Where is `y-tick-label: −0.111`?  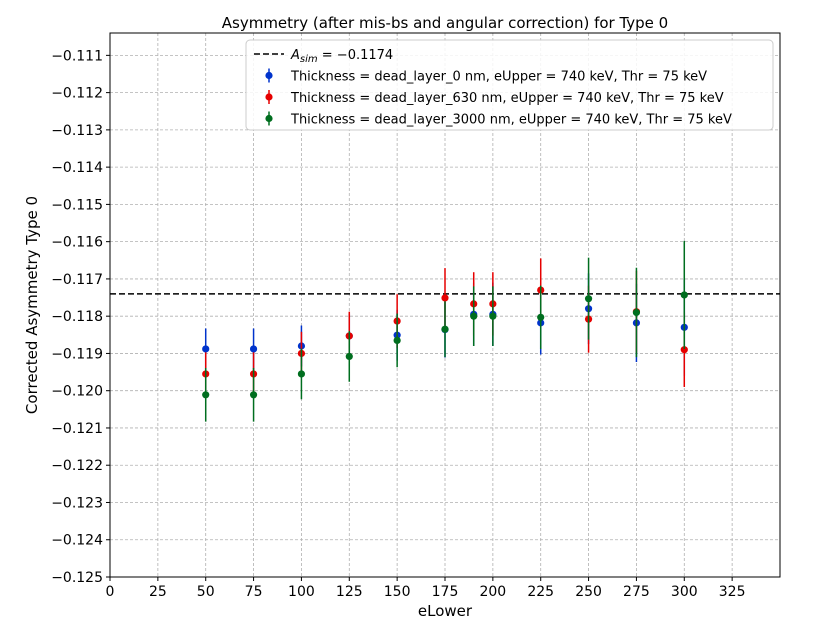 y-tick-label: −0.111 is located at coordinates (77, 56).